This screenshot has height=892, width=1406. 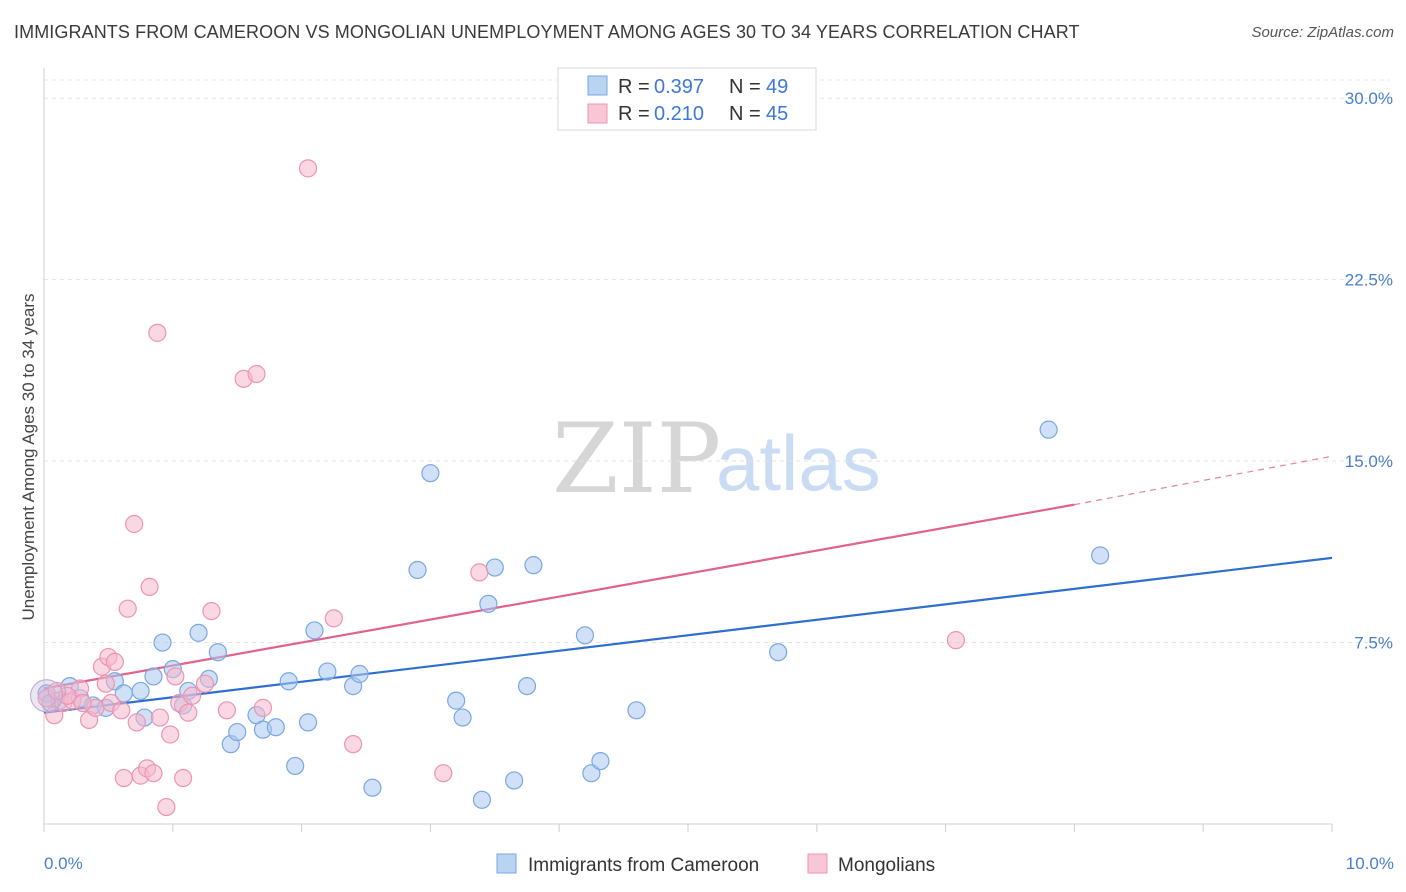 I want to click on point-cluster-origin, so click(x=47, y=696).